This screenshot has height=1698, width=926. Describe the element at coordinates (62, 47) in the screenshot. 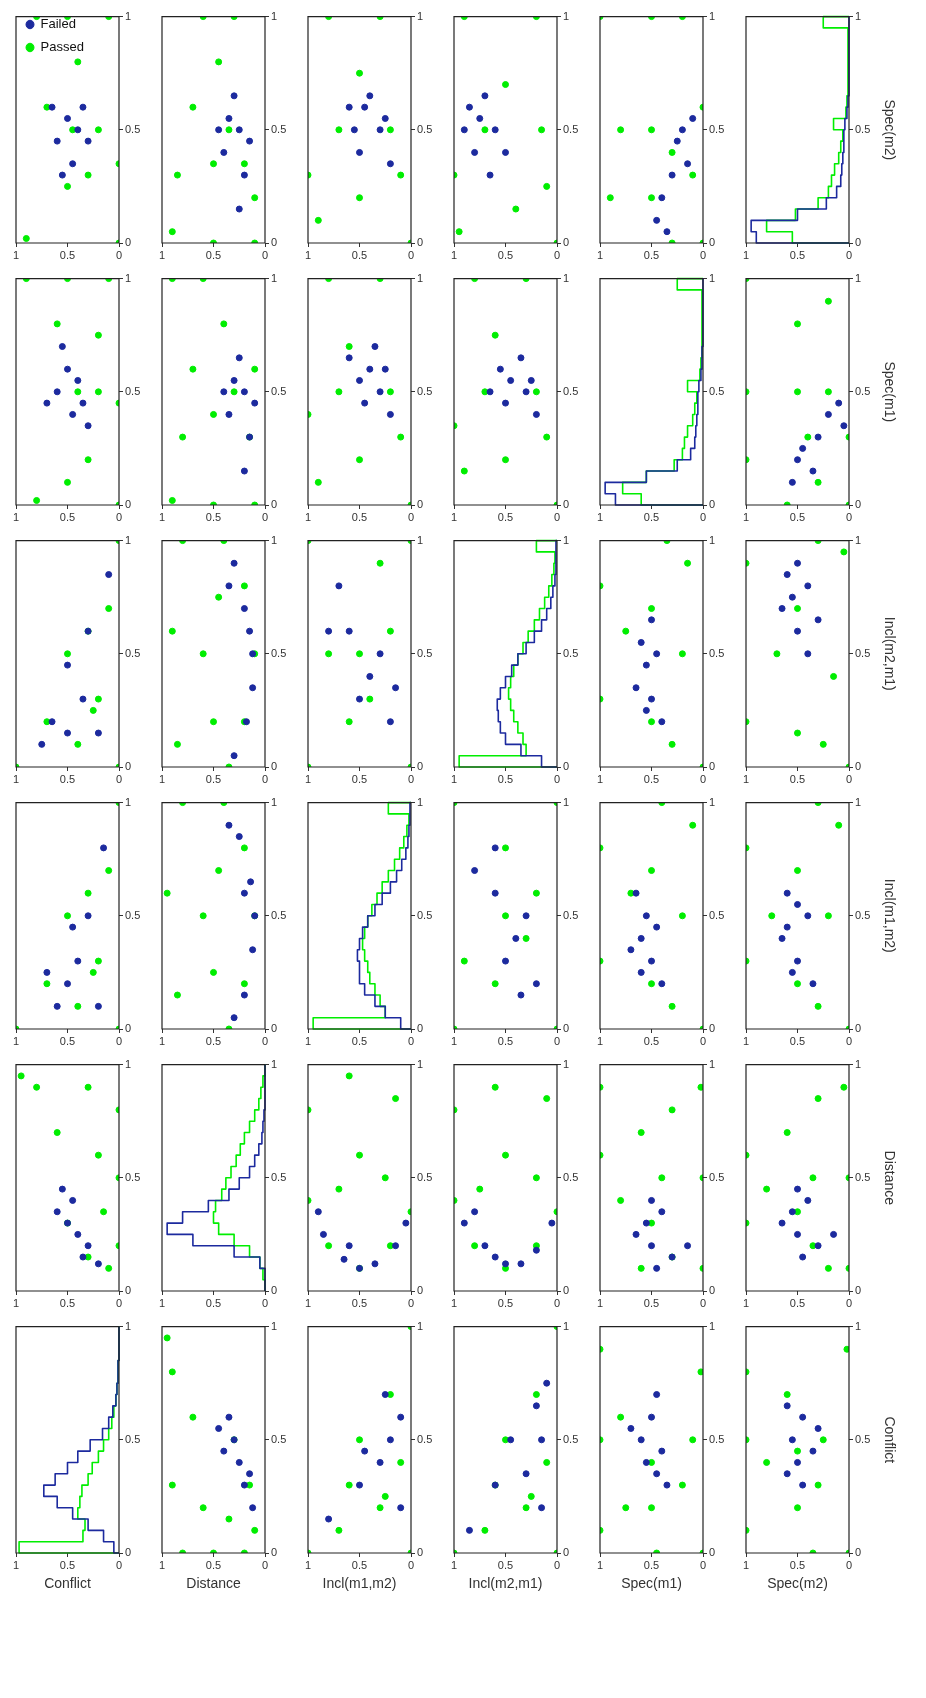

I see `legend-label: Passed` at that location.